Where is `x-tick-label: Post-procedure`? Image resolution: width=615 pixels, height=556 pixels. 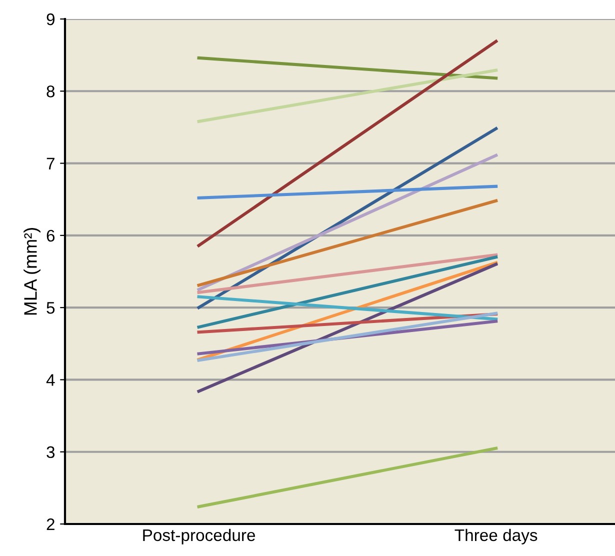 x-tick-label: Post-procedure is located at coordinates (199, 536).